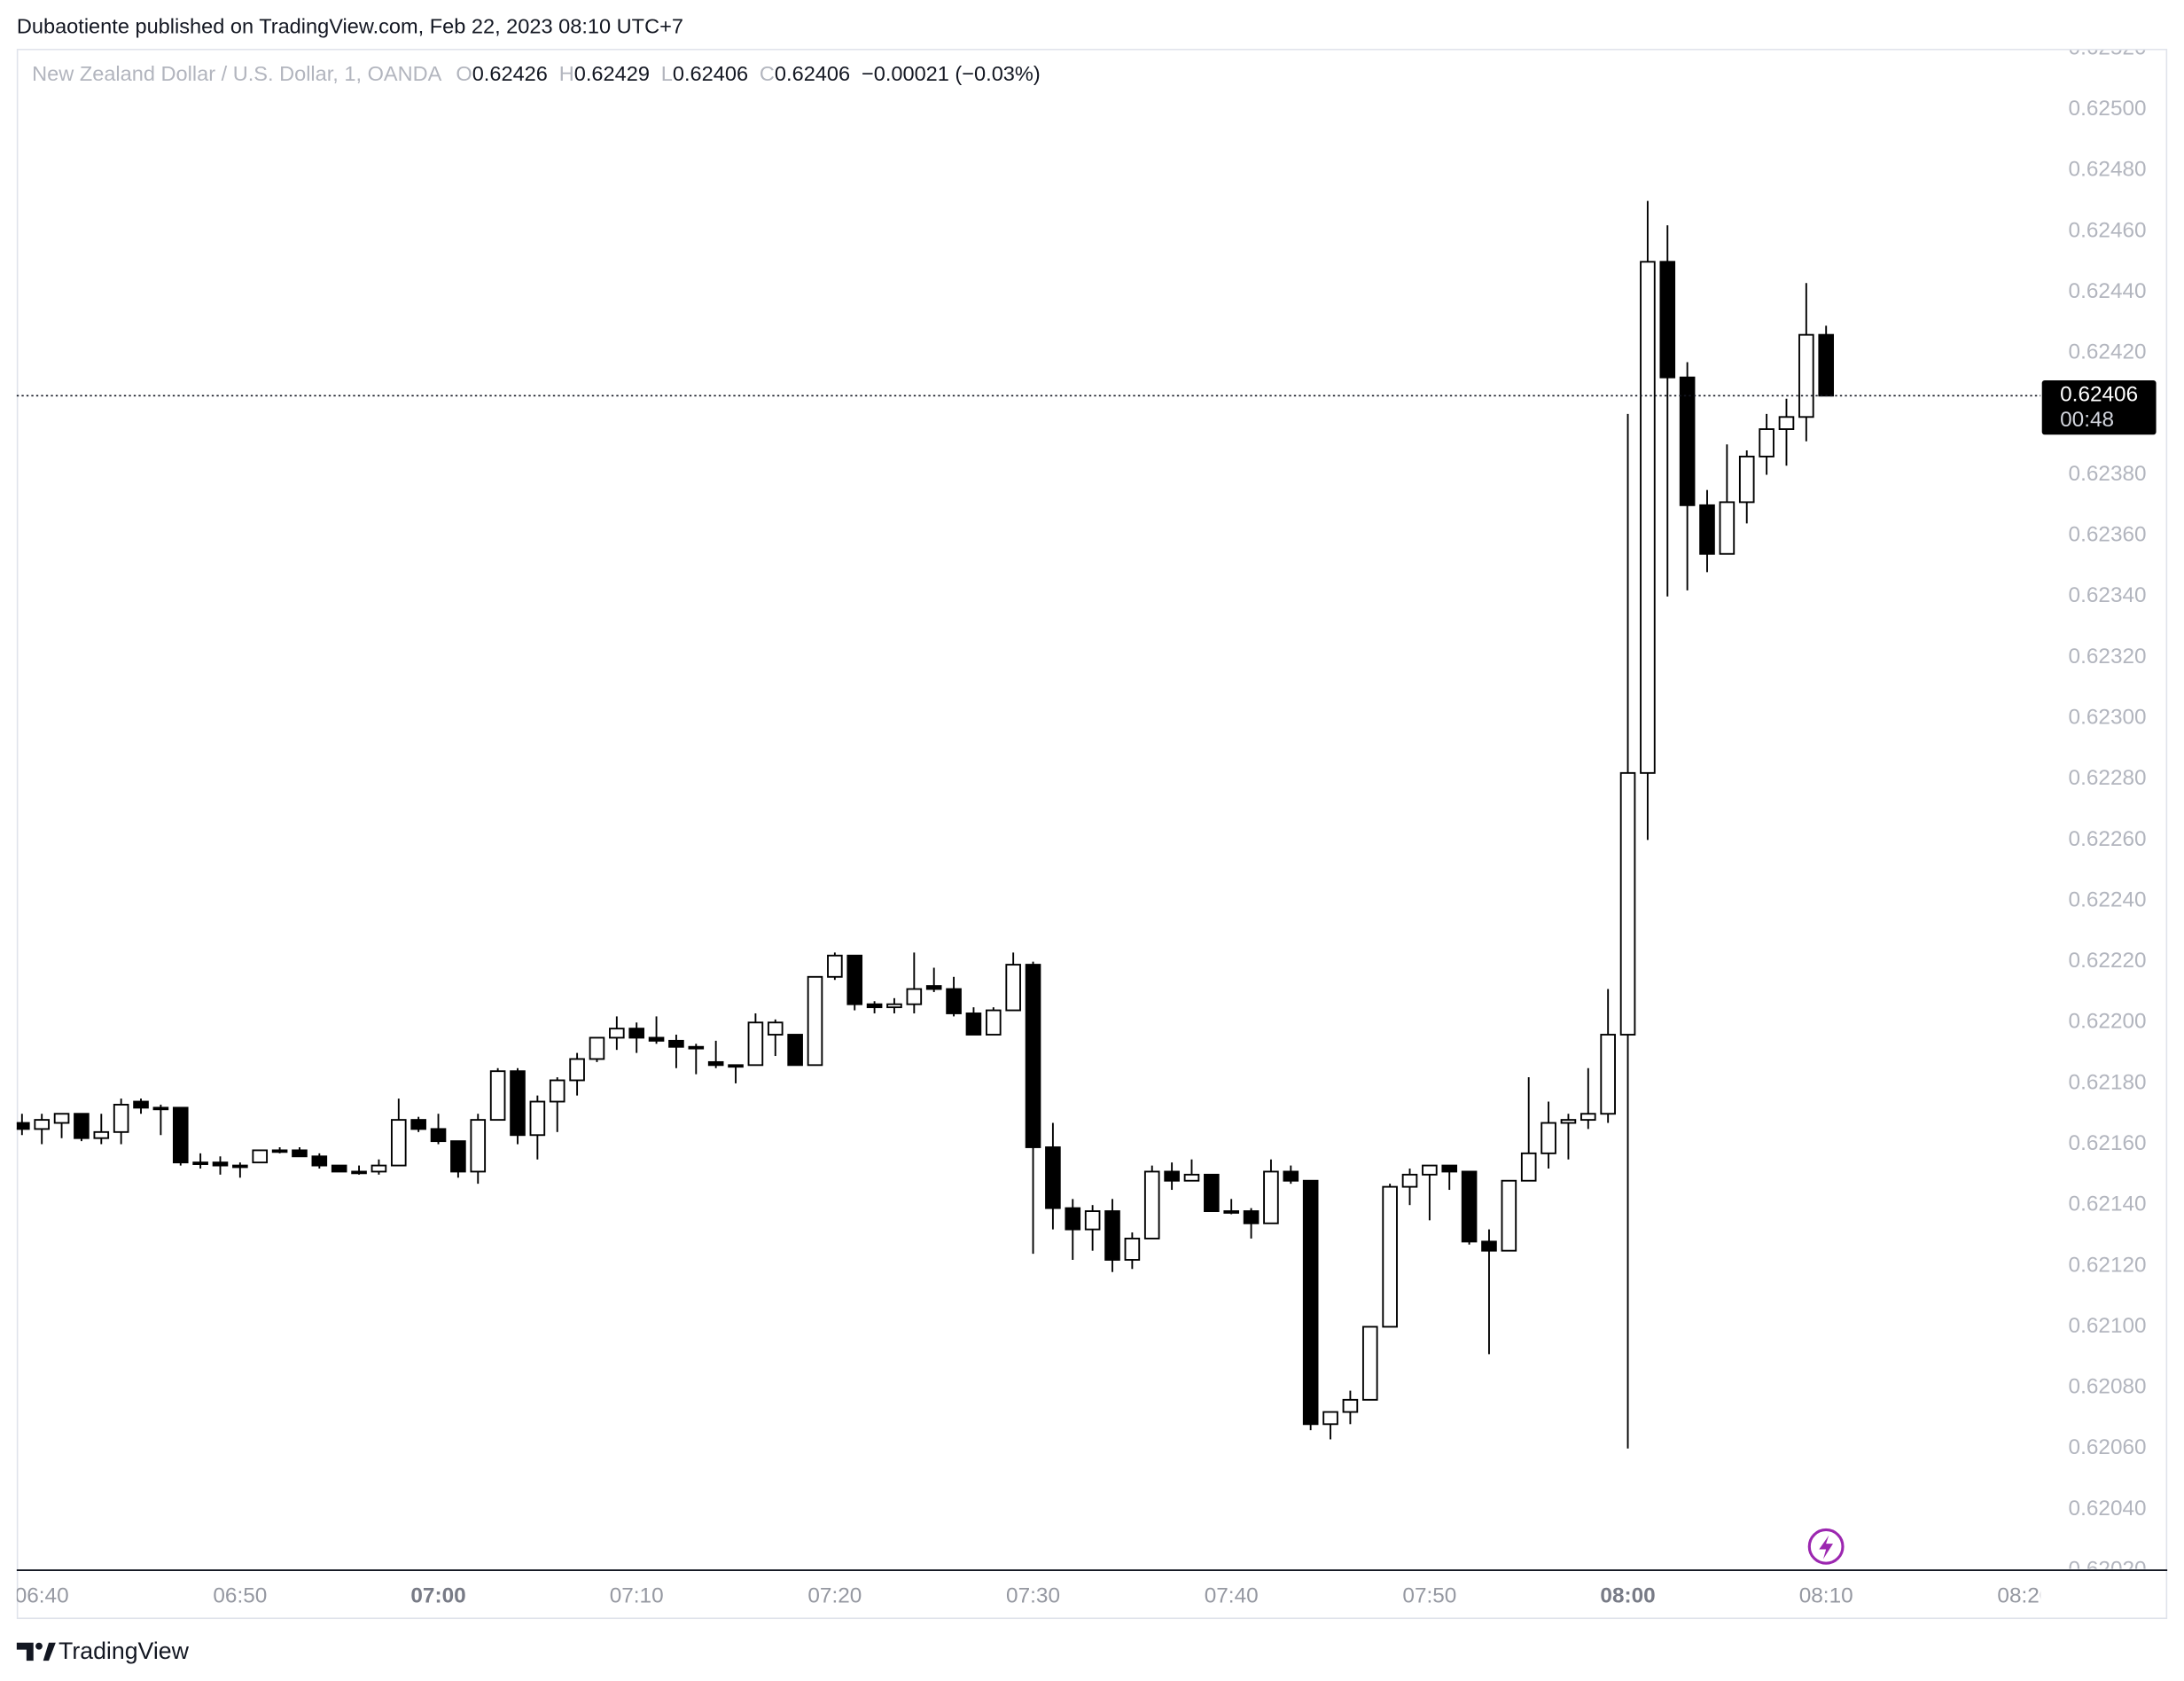 This screenshot has height=1681, width=2184. What do you see at coordinates (2108, 1447) in the screenshot?
I see `y-tick-label: 0.62060` at bounding box center [2108, 1447].